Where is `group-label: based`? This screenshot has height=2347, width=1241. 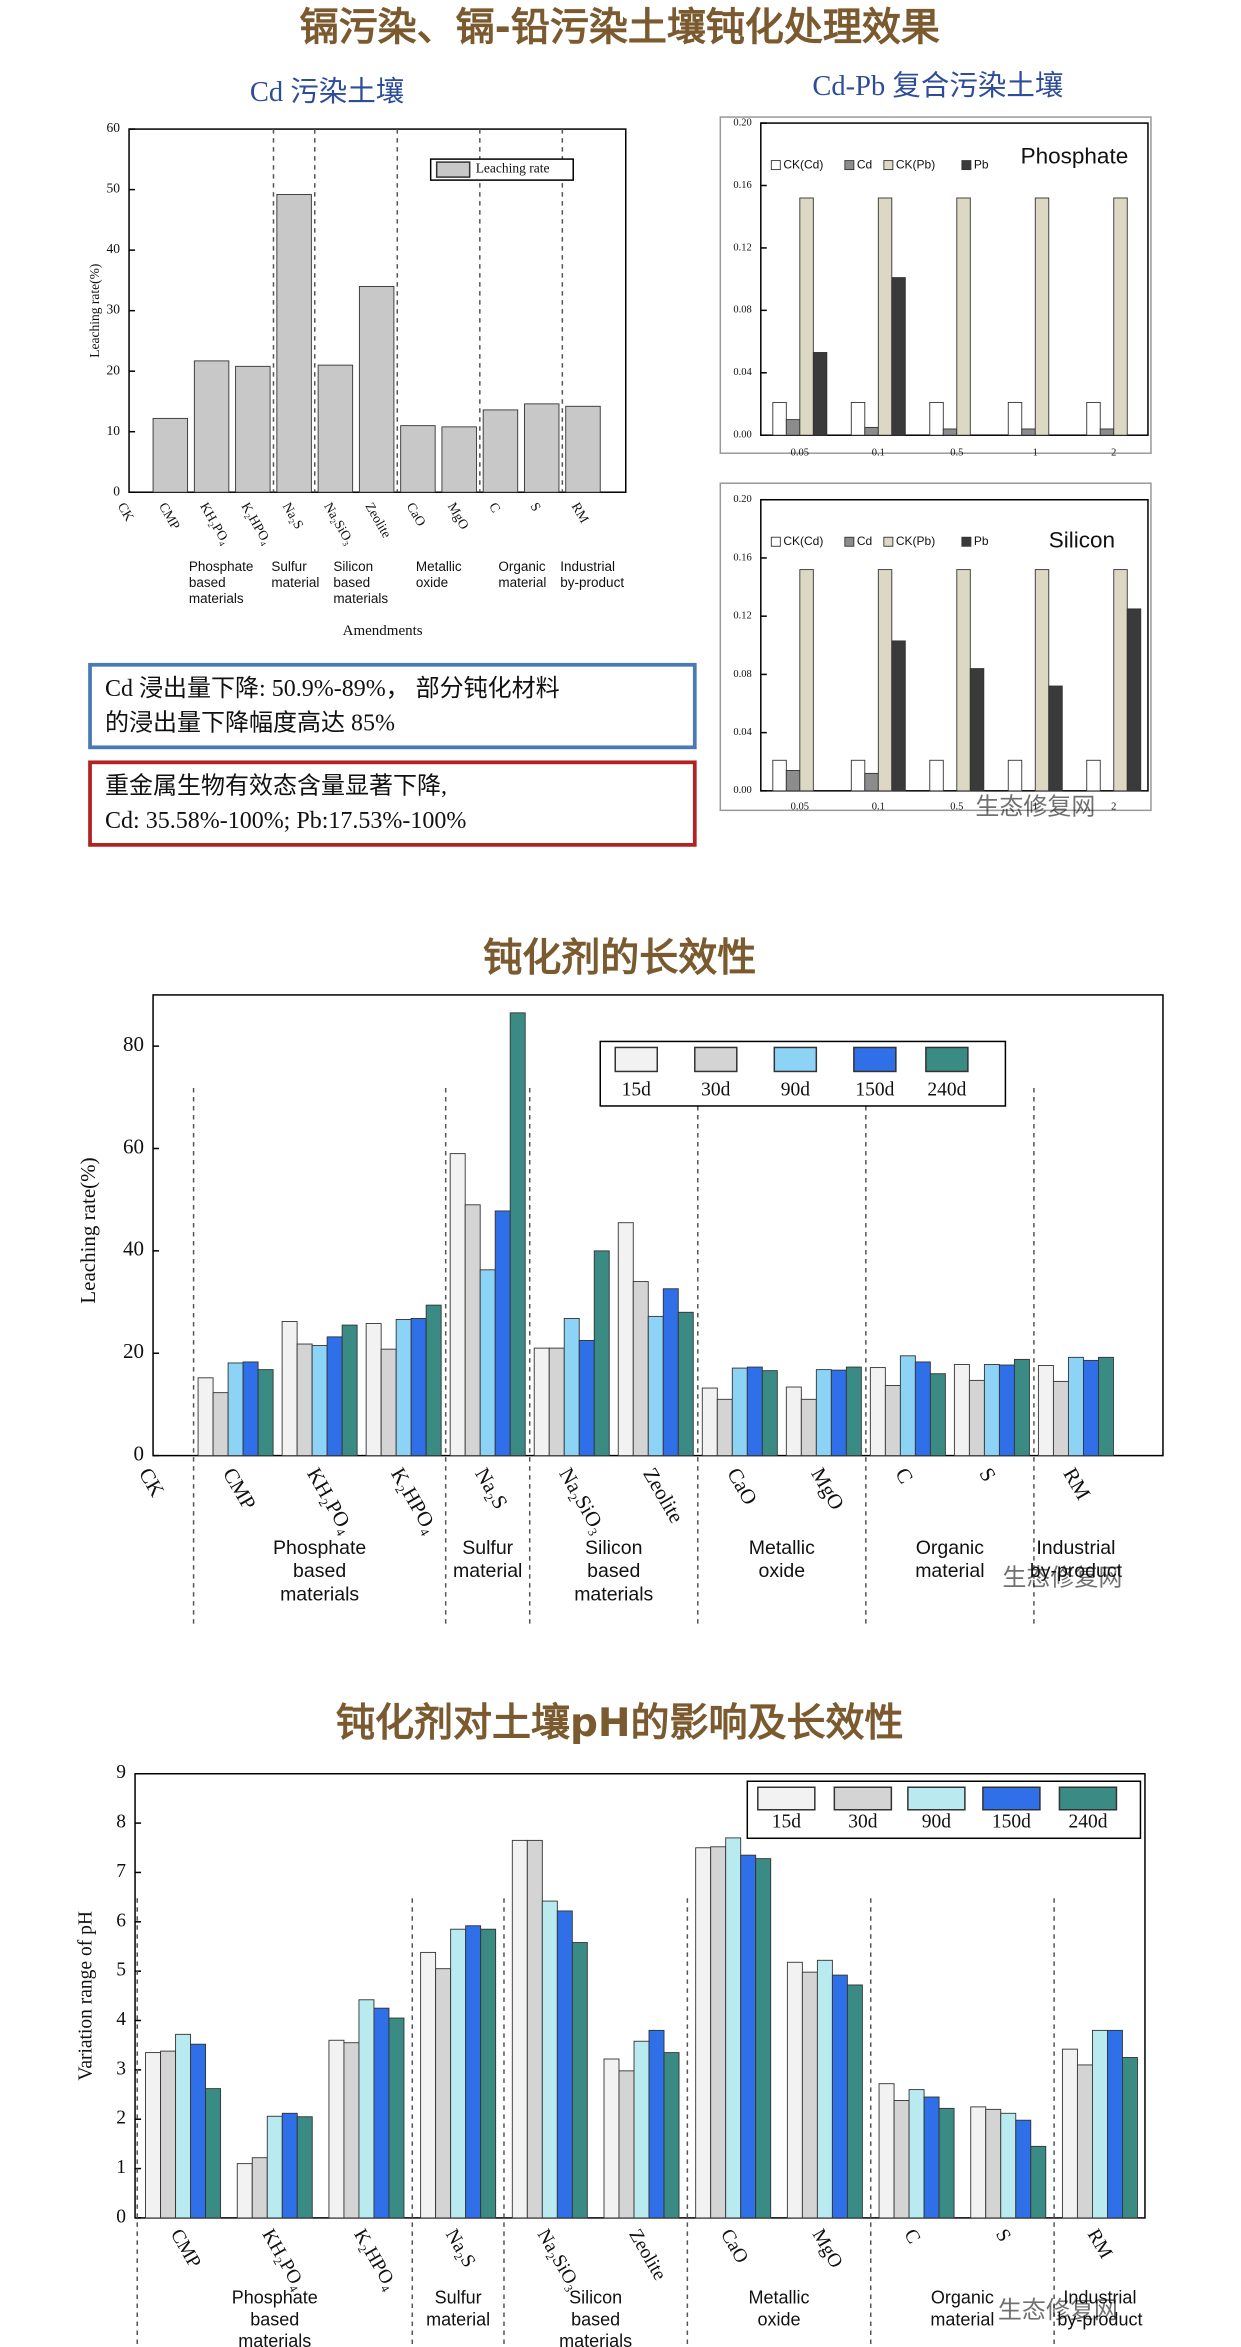 group-label: based is located at coordinates (351, 582).